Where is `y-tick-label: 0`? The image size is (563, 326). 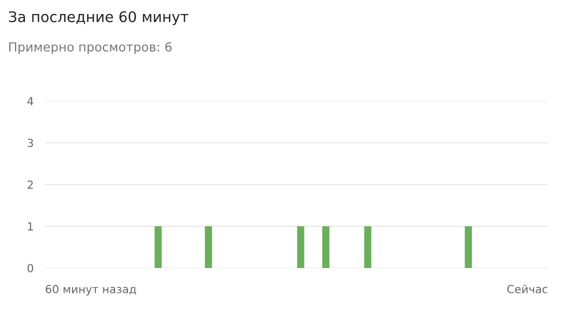
y-tick-label: 0 is located at coordinates (31, 268).